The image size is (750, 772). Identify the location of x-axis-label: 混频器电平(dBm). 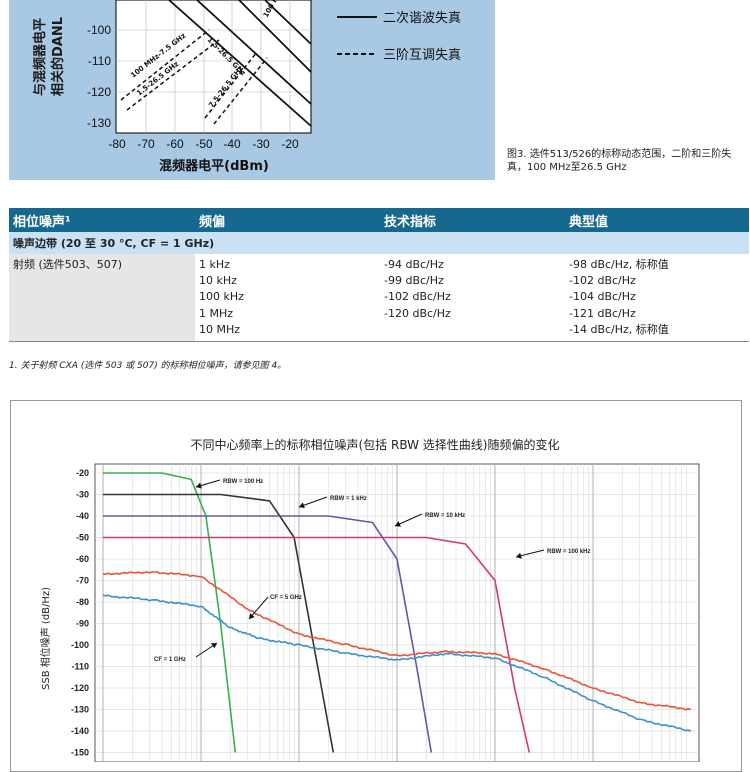
(214, 166).